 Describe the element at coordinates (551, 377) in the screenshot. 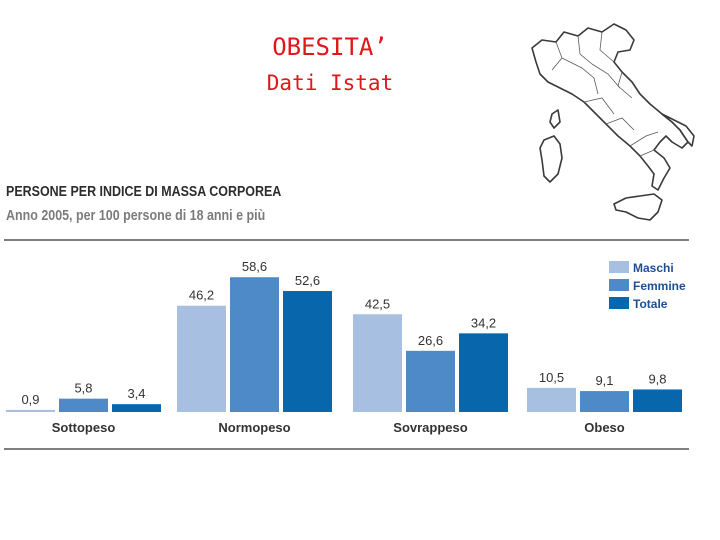

I see `value-label: 10,5` at that location.